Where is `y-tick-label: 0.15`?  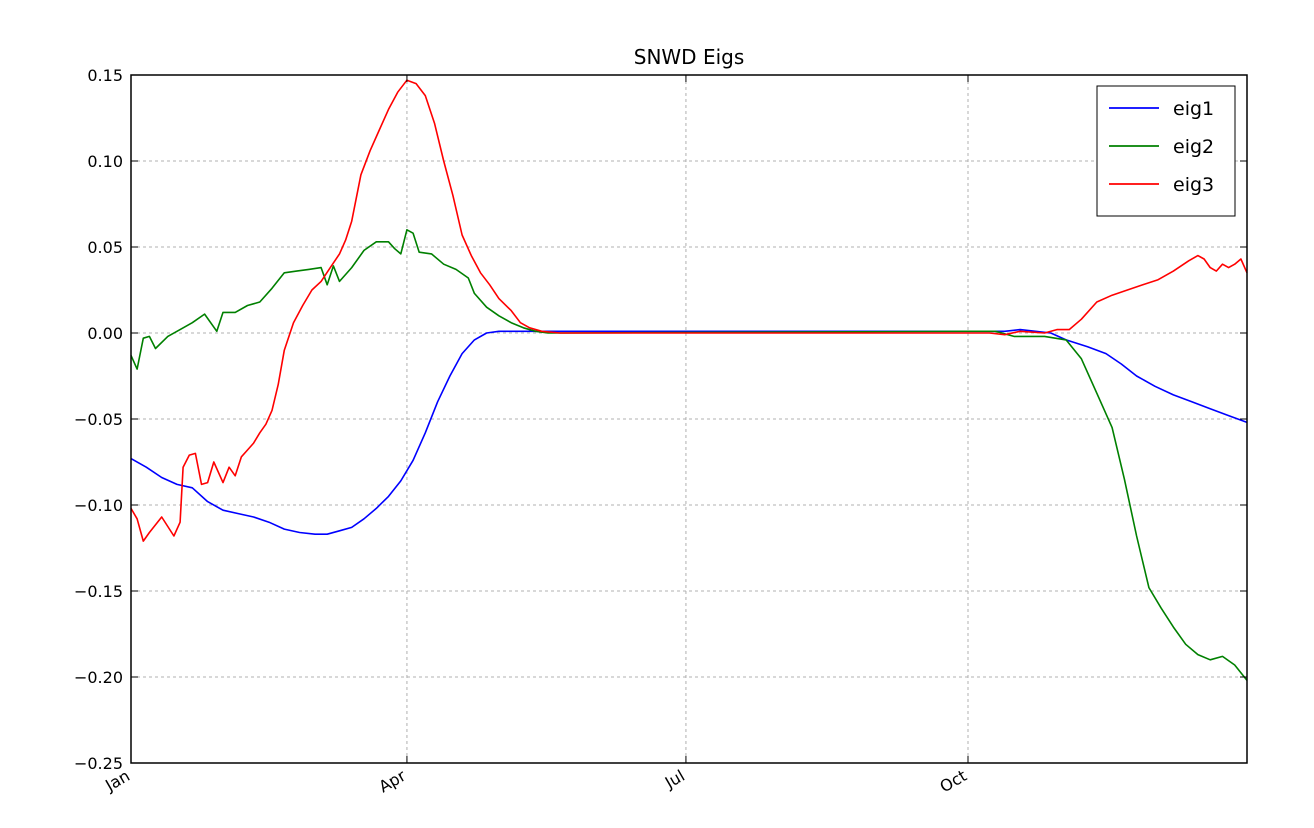
y-tick-label: 0.15 is located at coordinates (105, 75).